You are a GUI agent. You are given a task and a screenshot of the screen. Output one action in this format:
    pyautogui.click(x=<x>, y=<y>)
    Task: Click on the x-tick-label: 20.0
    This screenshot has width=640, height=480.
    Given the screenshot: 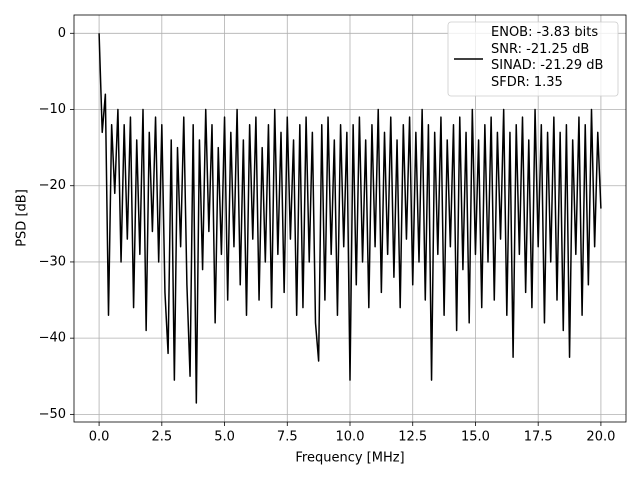 What is the action you would take?
    pyautogui.click(x=600, y=437)
    